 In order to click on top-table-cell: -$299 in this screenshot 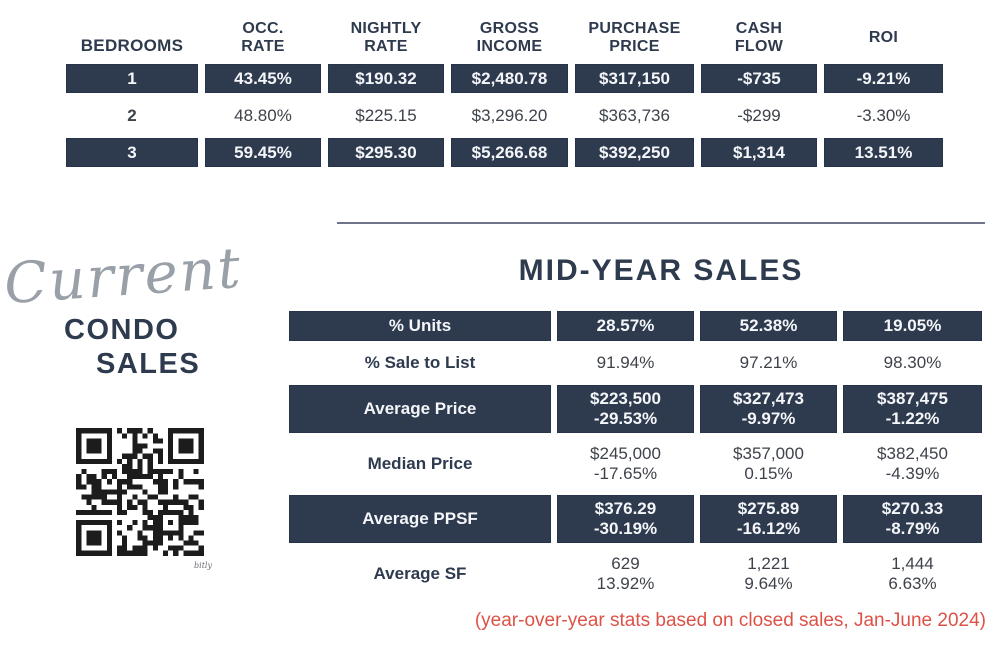, I will do `click(759, 115)`.